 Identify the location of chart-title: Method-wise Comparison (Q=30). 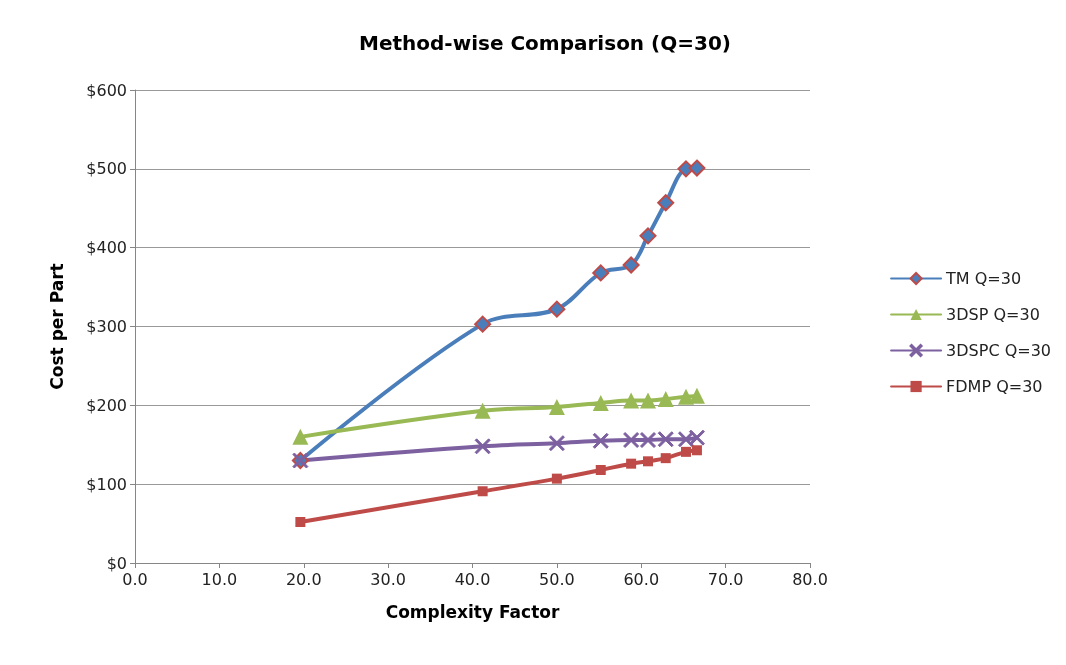
(545, 43).